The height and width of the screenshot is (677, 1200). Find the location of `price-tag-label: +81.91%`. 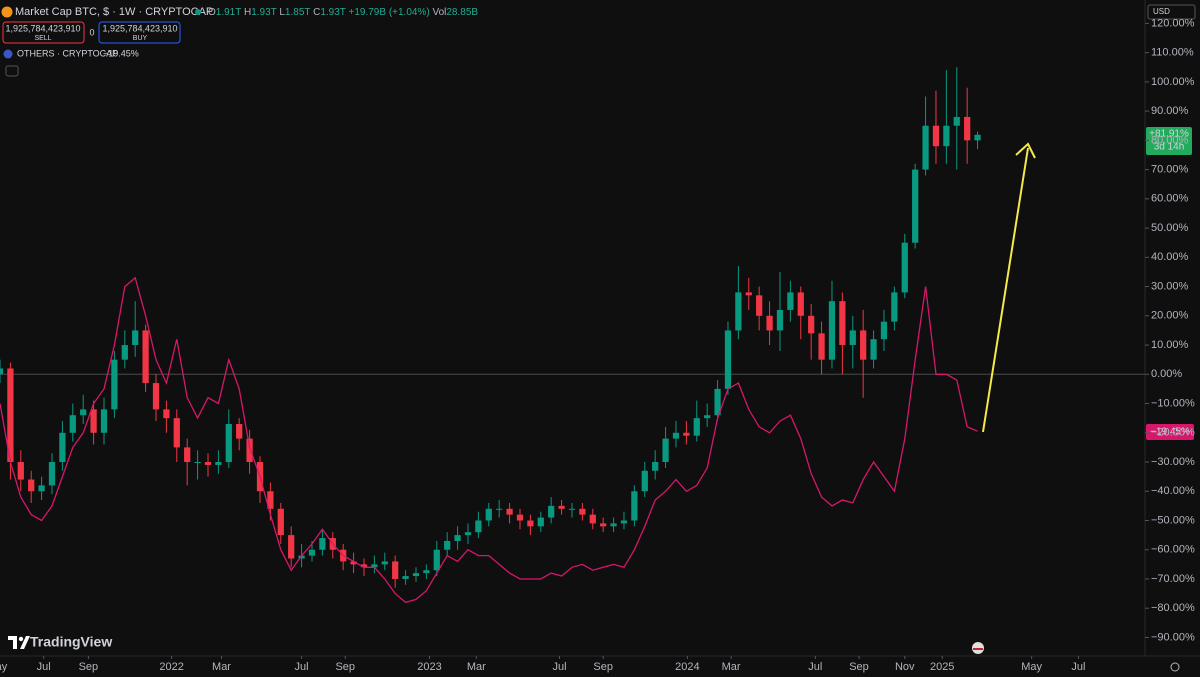

price-tag-label: +81.91% is located at coordinates (1169, 134).